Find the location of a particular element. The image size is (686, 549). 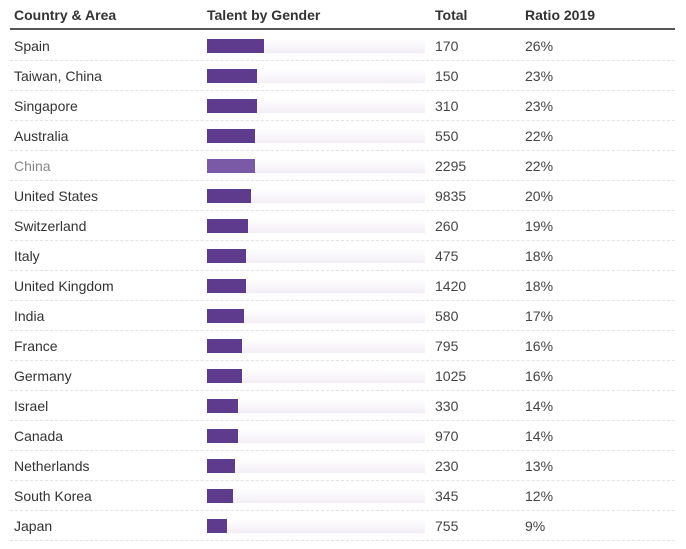

table-row: Netherlands 230 13% is located at coordinates (342, 466).